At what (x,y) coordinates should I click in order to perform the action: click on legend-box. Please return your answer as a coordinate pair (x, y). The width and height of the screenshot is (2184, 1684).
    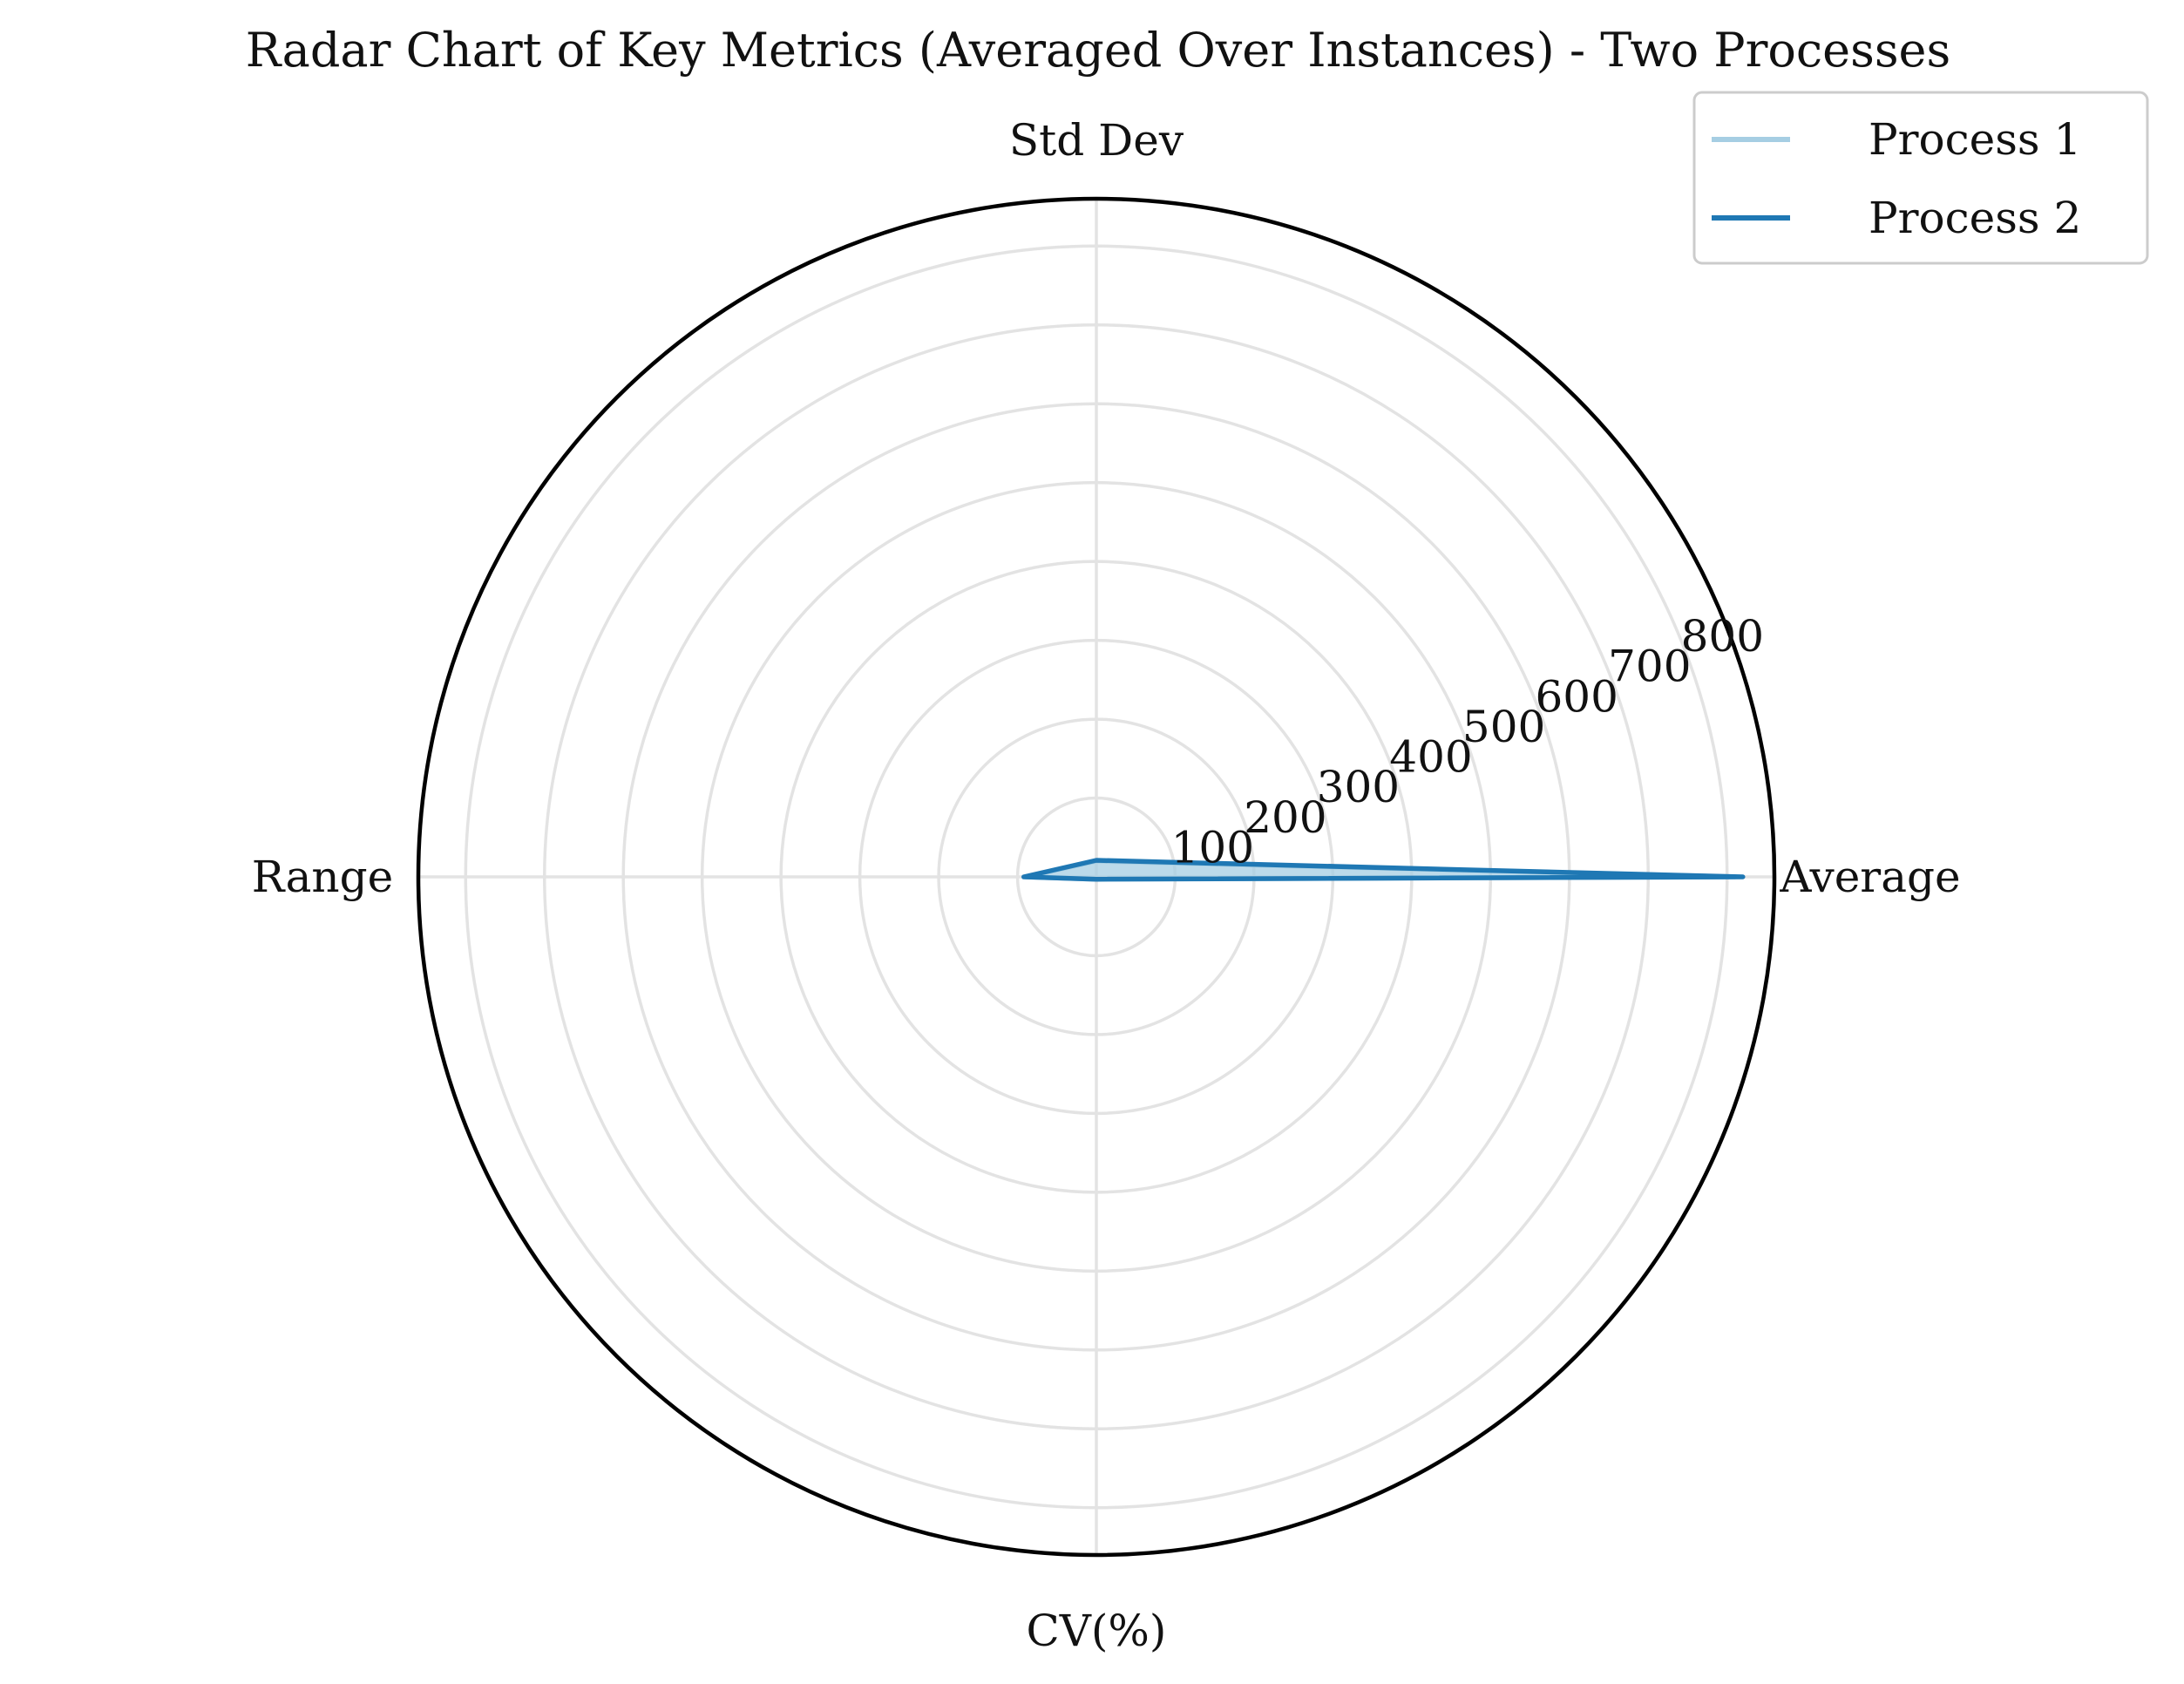
    Looking at the image, I should click on (1920, 178).